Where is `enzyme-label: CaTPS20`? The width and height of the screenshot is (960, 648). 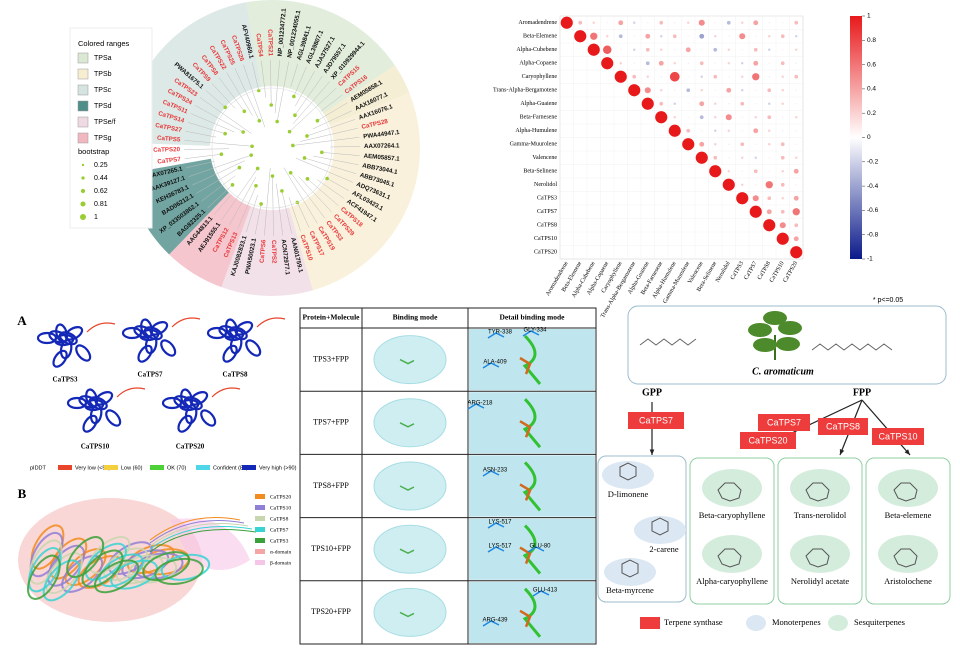
enzyme-label: CaTPS20 is located at coordinates (767, 440).